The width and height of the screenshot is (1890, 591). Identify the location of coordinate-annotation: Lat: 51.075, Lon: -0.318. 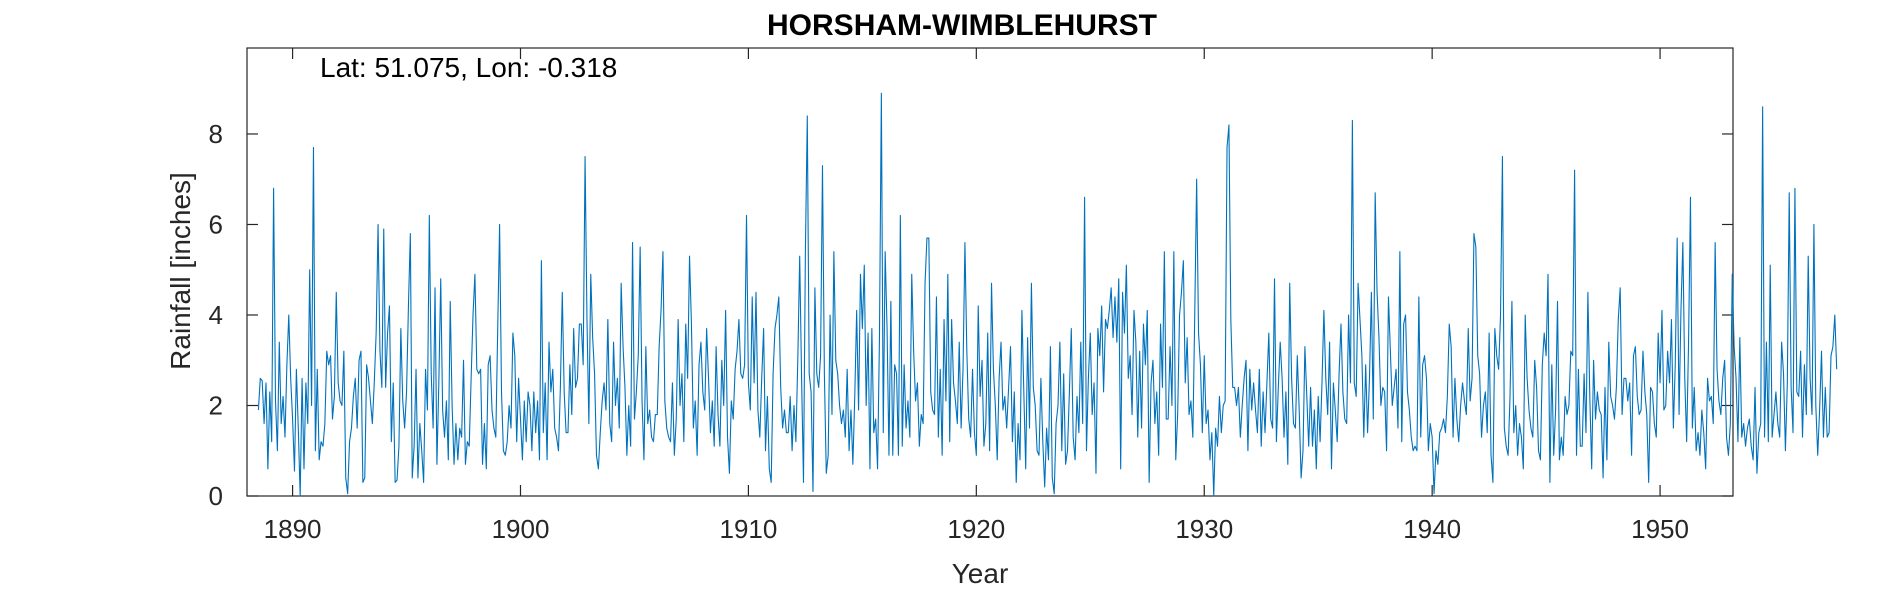
(468, 67).